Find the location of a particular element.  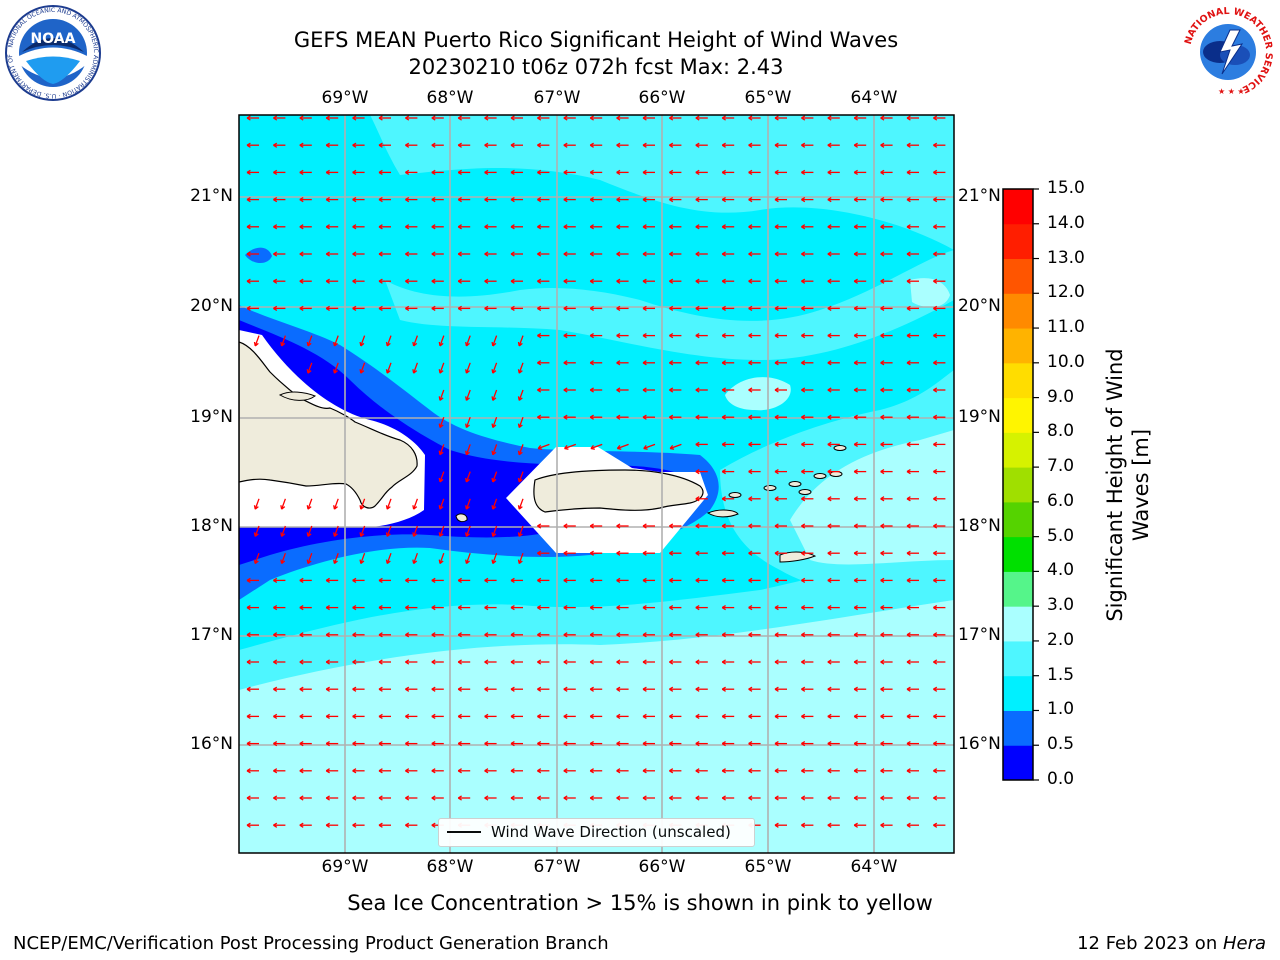

lat-label-left: 16°N is located at coordinates (211, 744).